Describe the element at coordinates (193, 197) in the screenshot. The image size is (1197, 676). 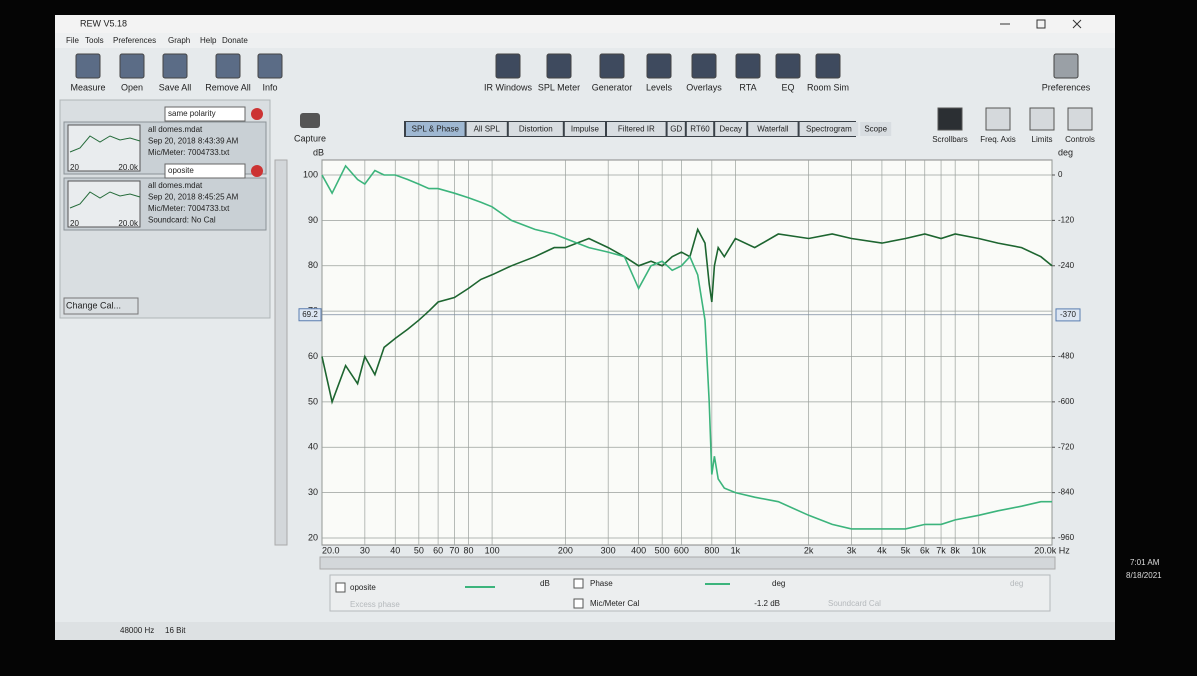
I see `measurement-info: Sep 20, 2018 8:45:25 AM` at that location.